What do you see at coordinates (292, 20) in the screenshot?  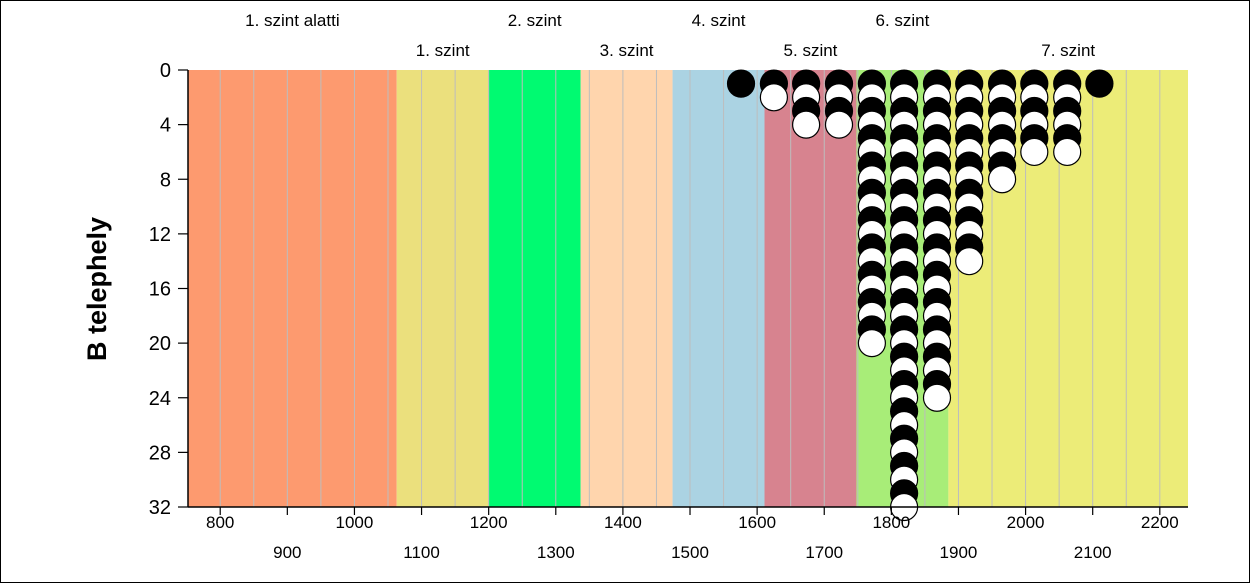 I see `level-band-label-1: 1. szint alatti` at bounding box center [292, 20].